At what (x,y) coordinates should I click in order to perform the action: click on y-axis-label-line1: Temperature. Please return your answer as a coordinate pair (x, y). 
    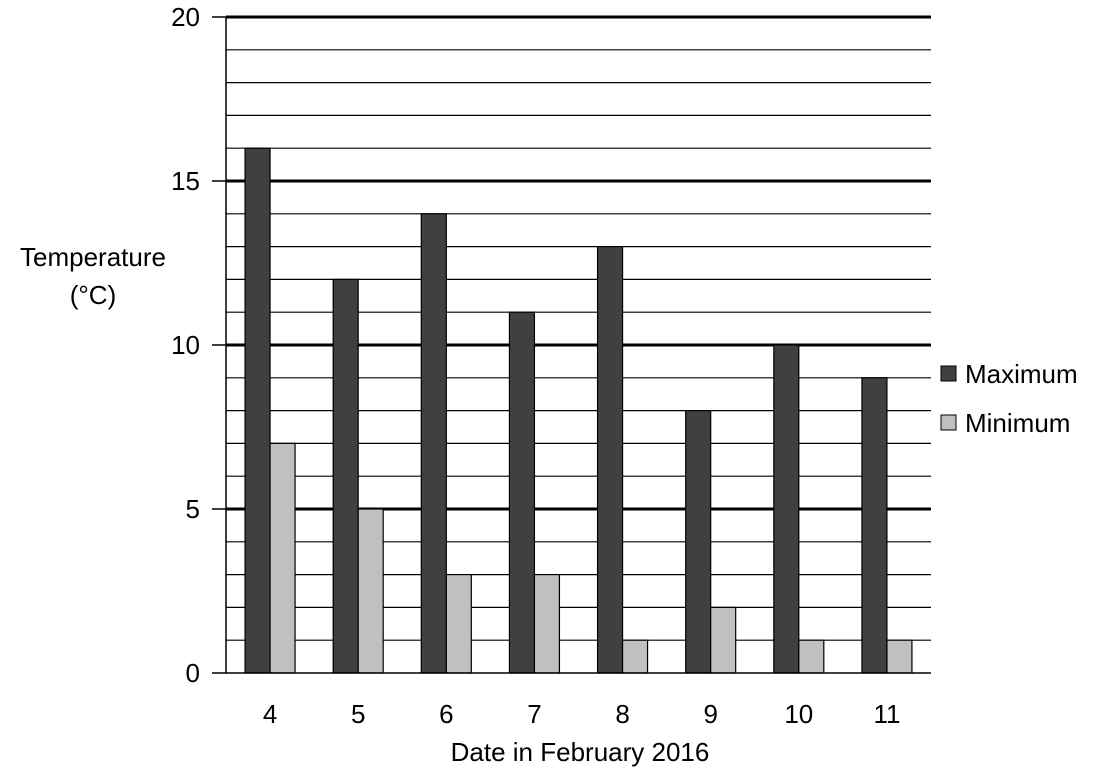
    Looking at the image, I should click on (93, 257).